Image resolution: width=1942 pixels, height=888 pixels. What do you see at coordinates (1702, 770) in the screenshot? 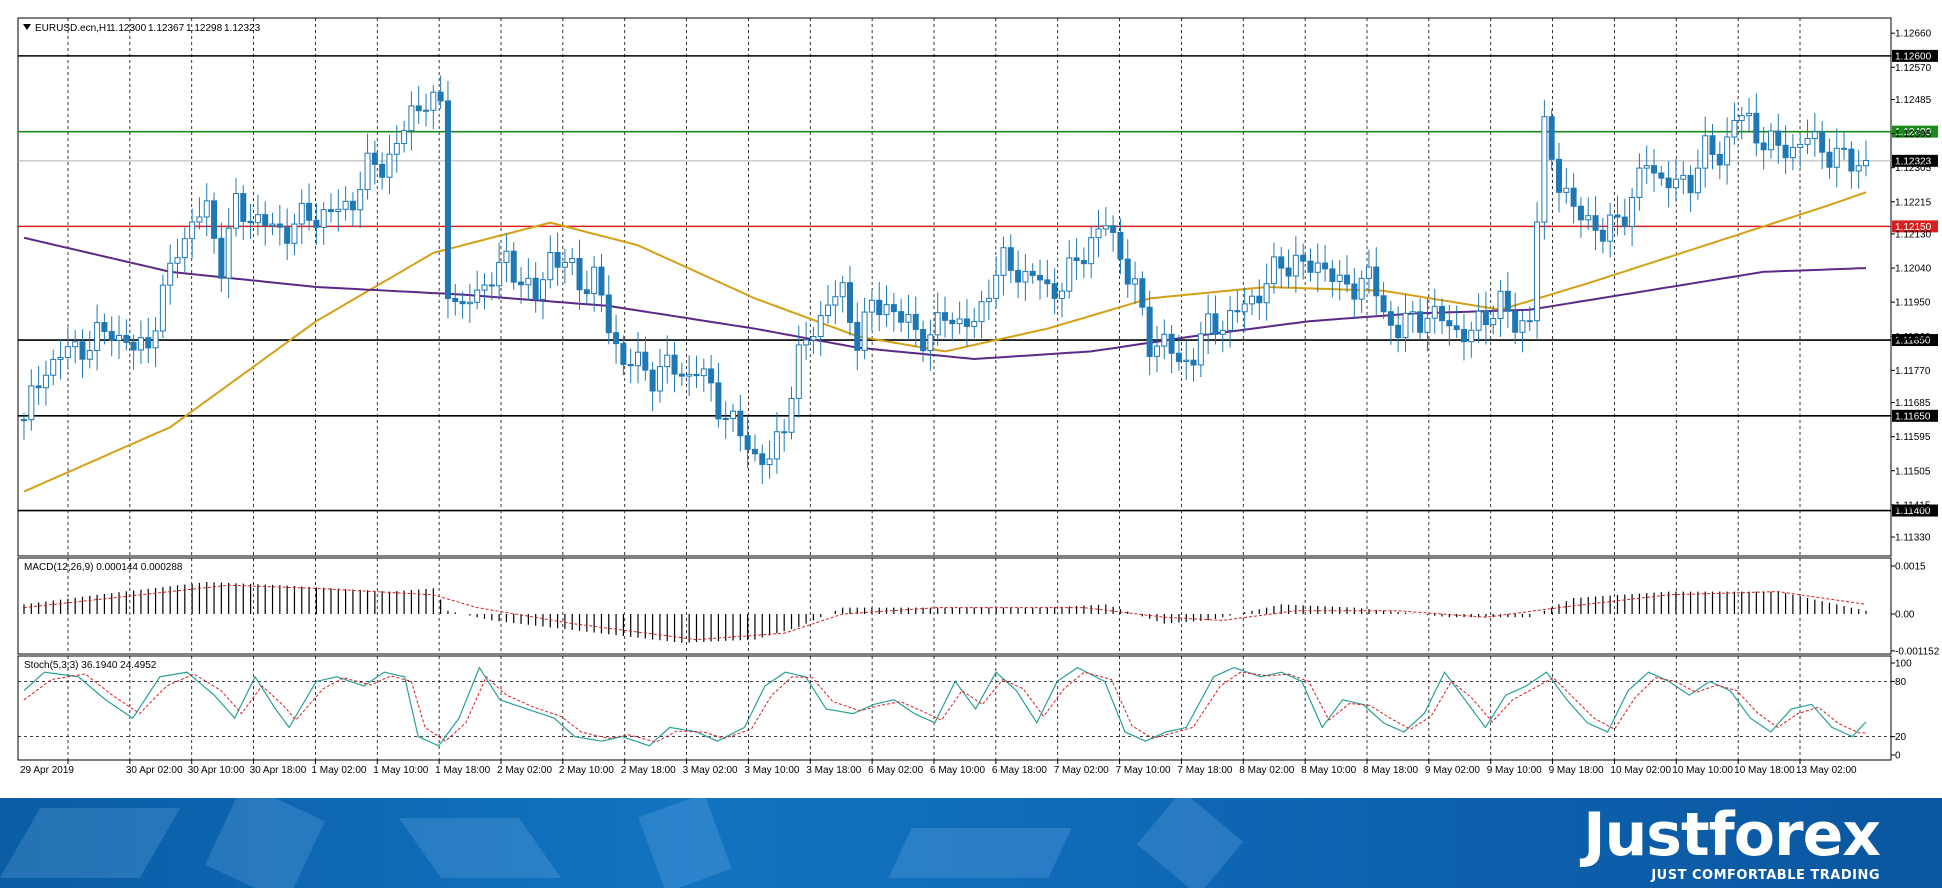
I see `x-tick-label: 10 May 10:00` at bounding box center [1702, 770].